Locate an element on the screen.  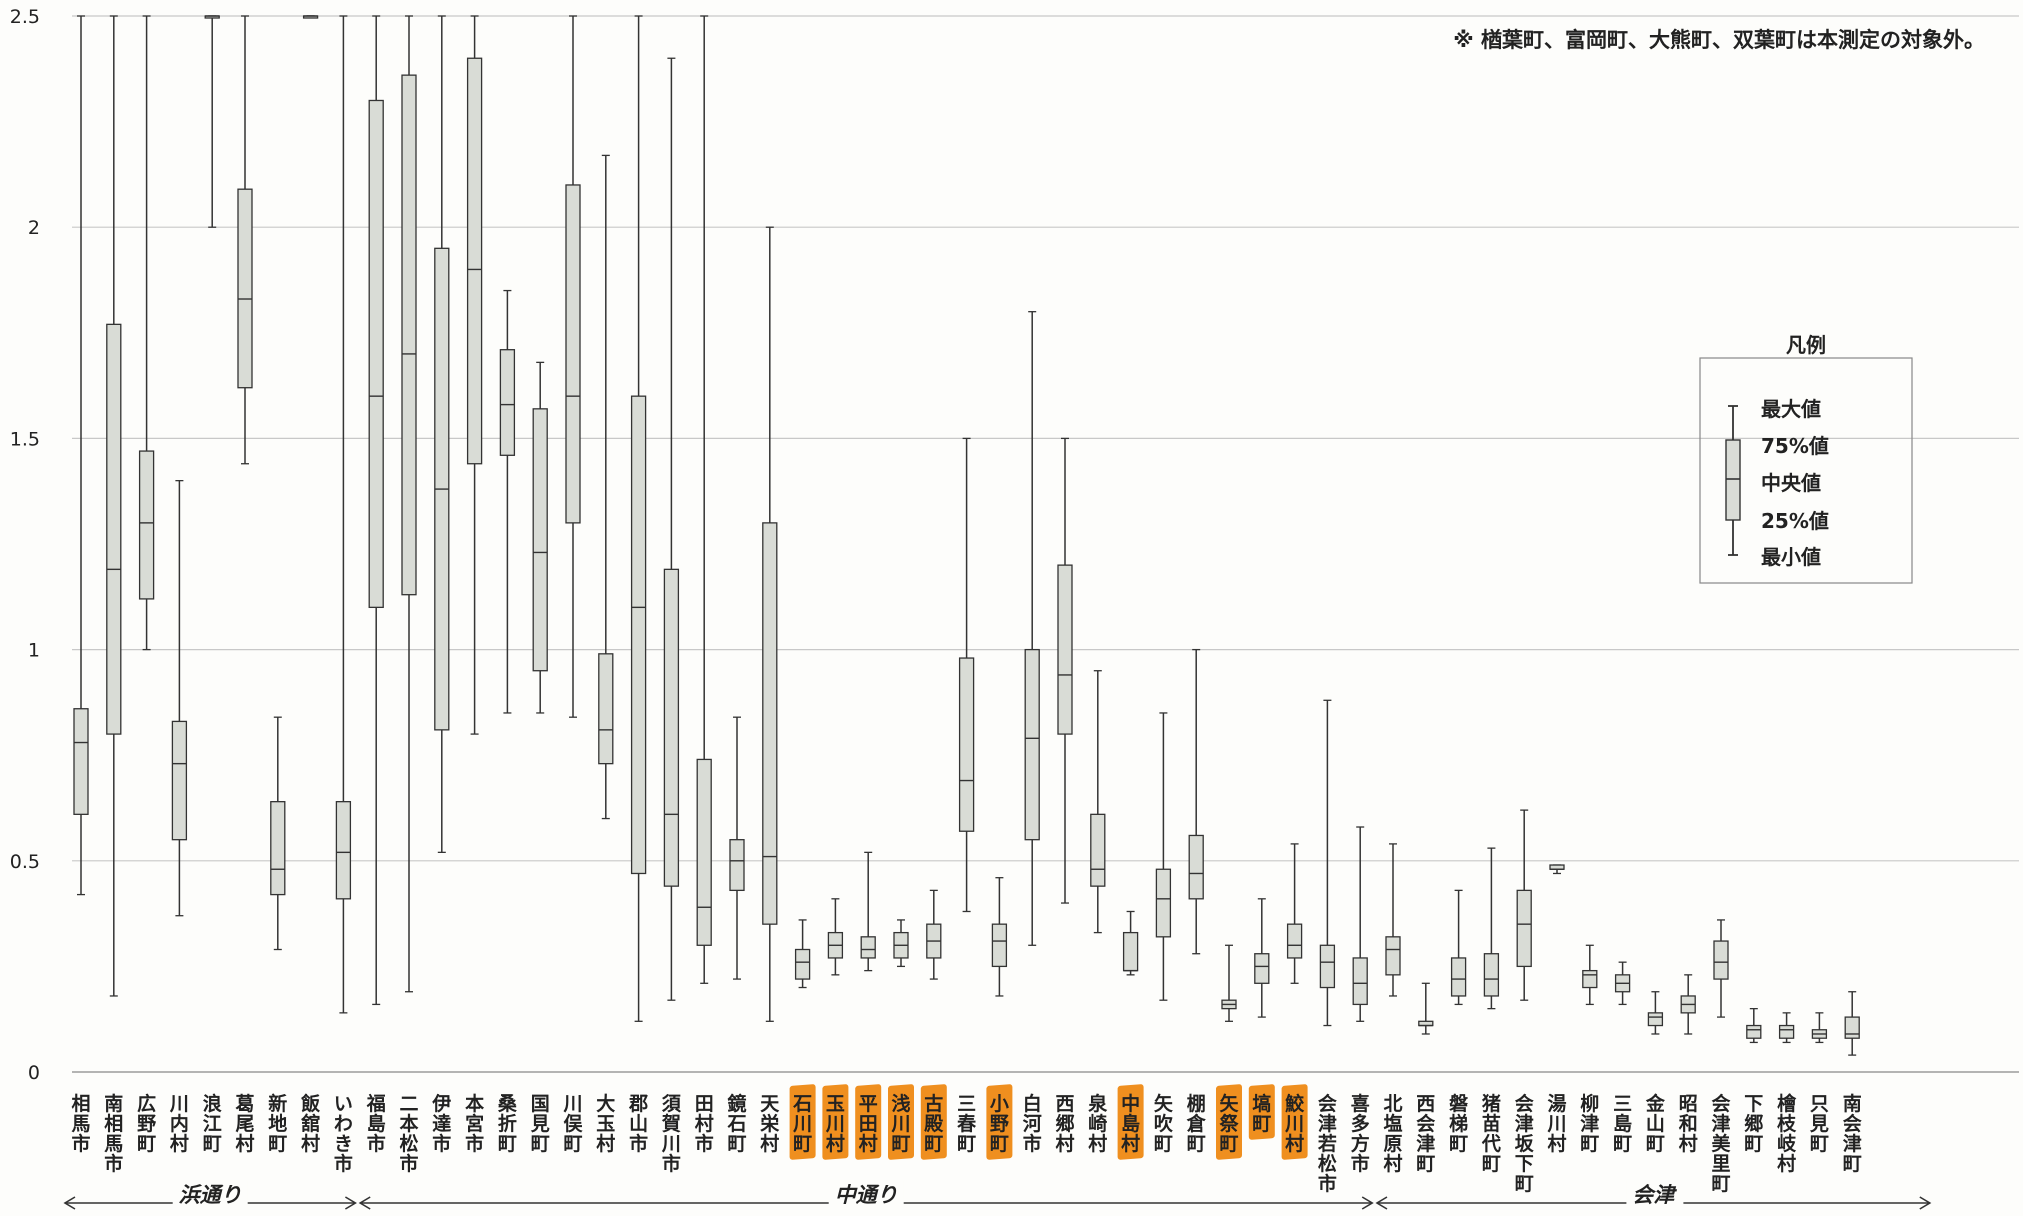
x-label-50: 会津美里町 is located at coordinates (1721, 1143).